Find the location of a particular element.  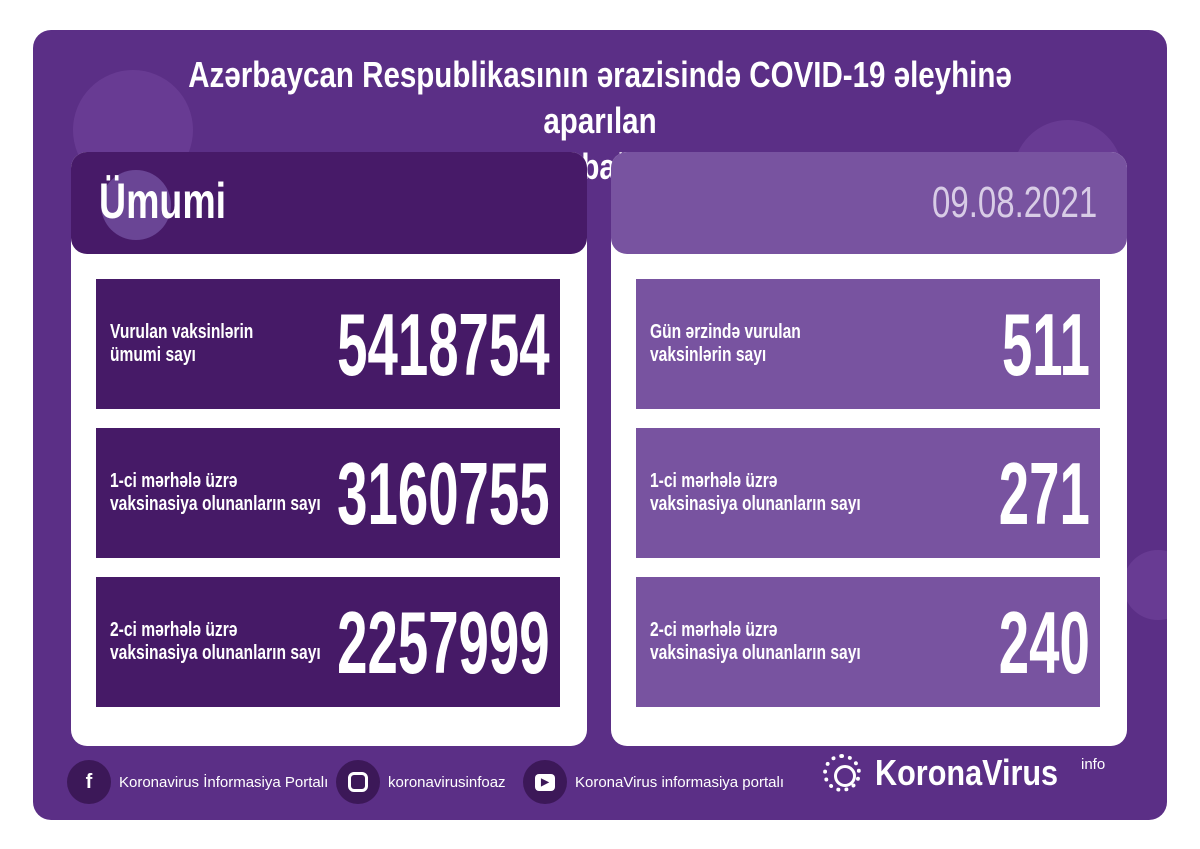

stat-value: 271 is located at coordinates (1044, 493).